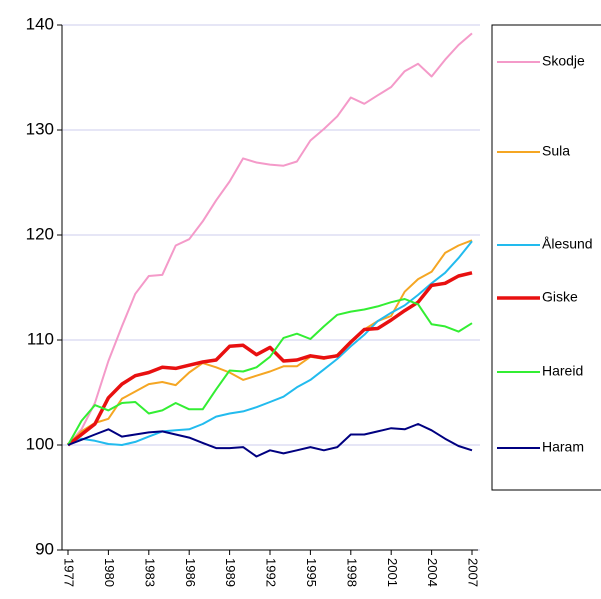 Image resolution: width=601 pixels, height=599 pixels. What do you see at coordinates (562, 371) in the screenshot?
I see `legend-label: Hareid` at bounding box center [562, 371].